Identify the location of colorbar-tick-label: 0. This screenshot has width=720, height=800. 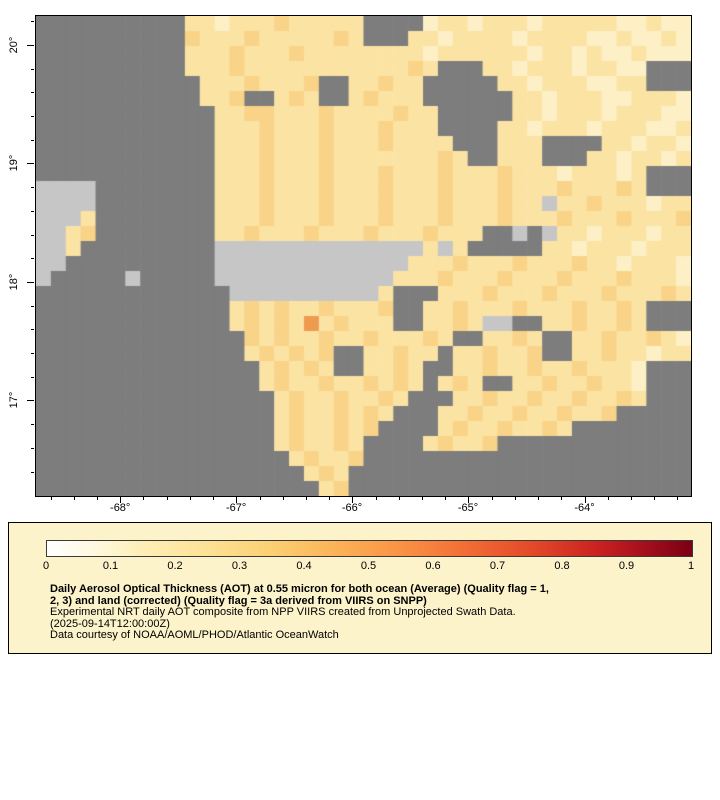
(46, 566).